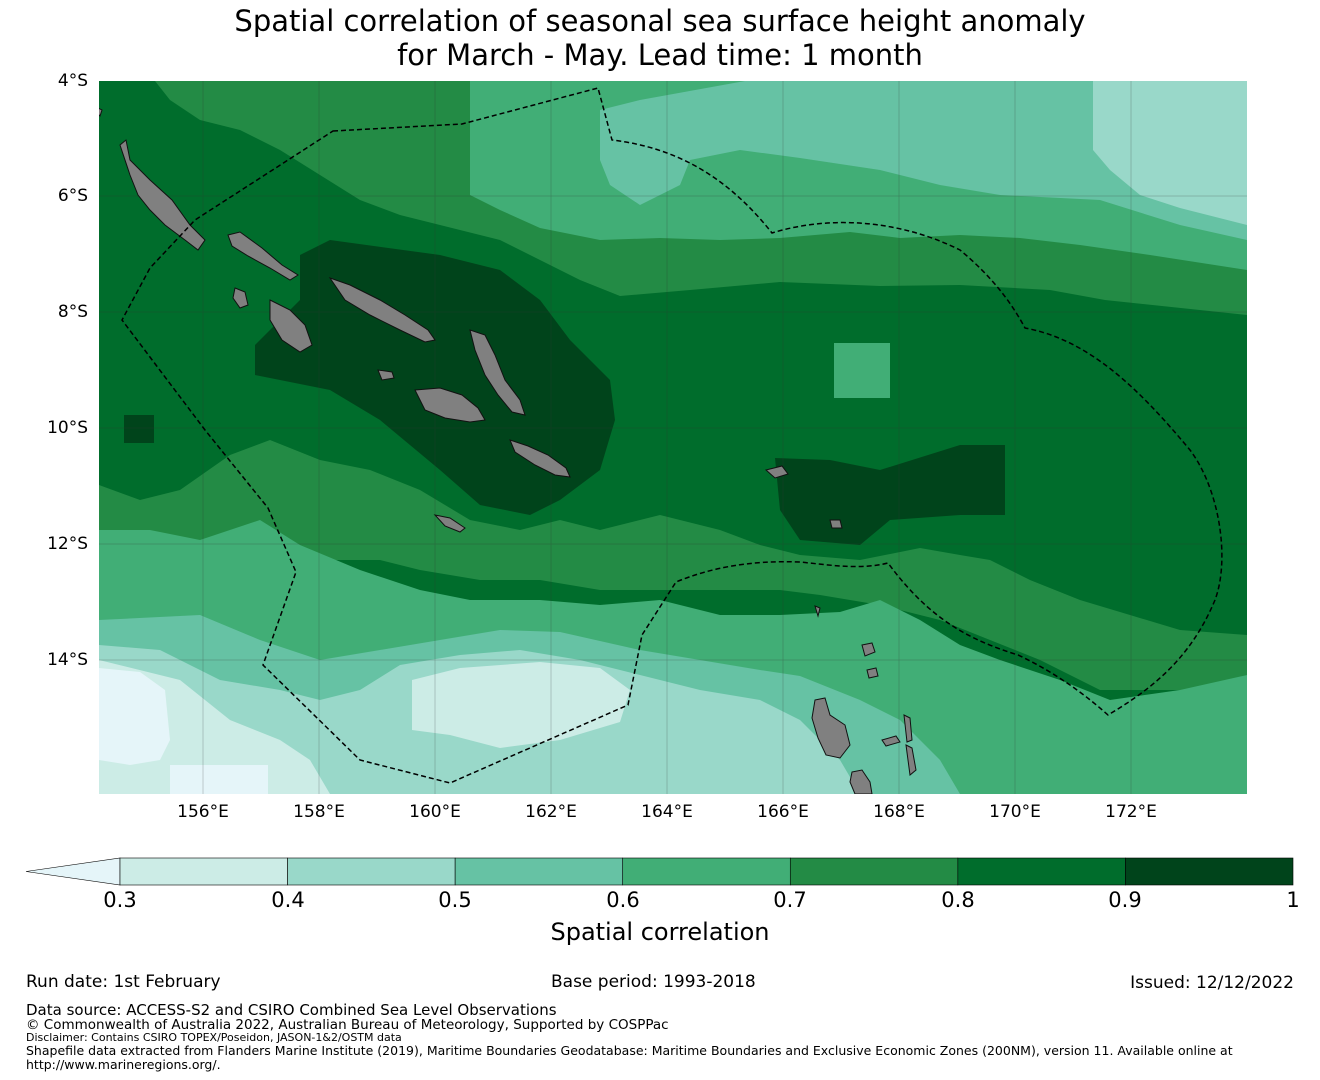  Describe the element at coordinates (1015, 812) in the screenshot. I see `lon-label-170e: 170°E` at that location.